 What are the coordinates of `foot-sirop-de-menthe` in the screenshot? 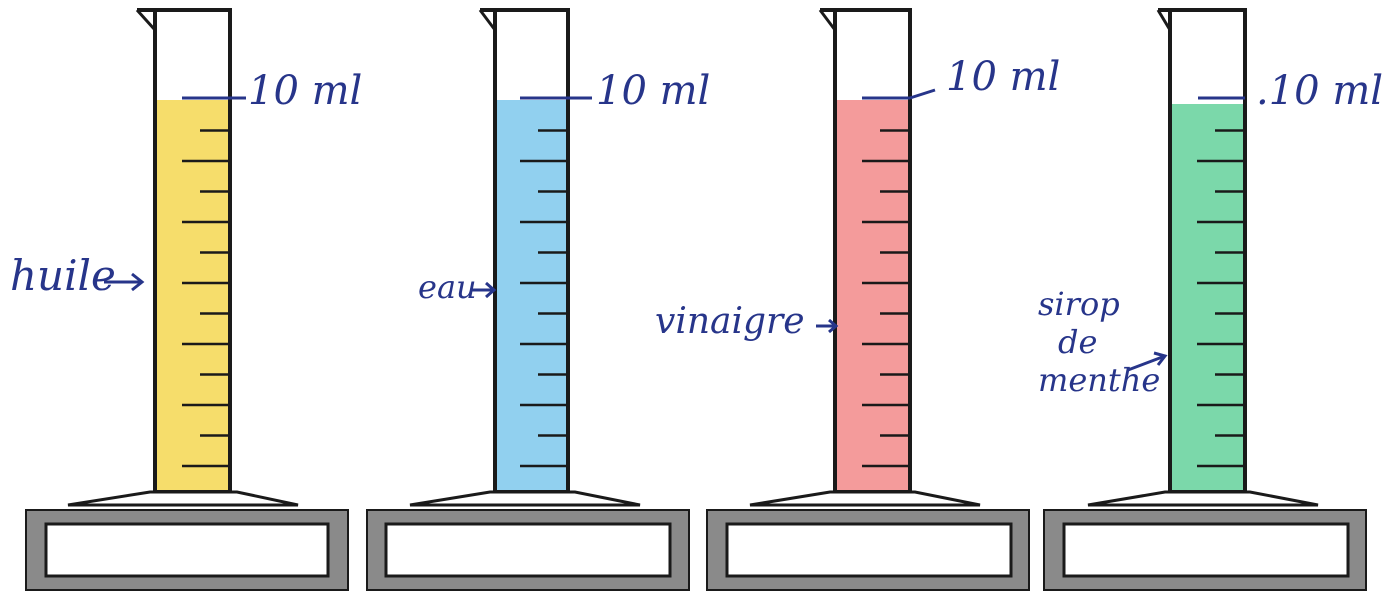 It's located at (1203, 498).